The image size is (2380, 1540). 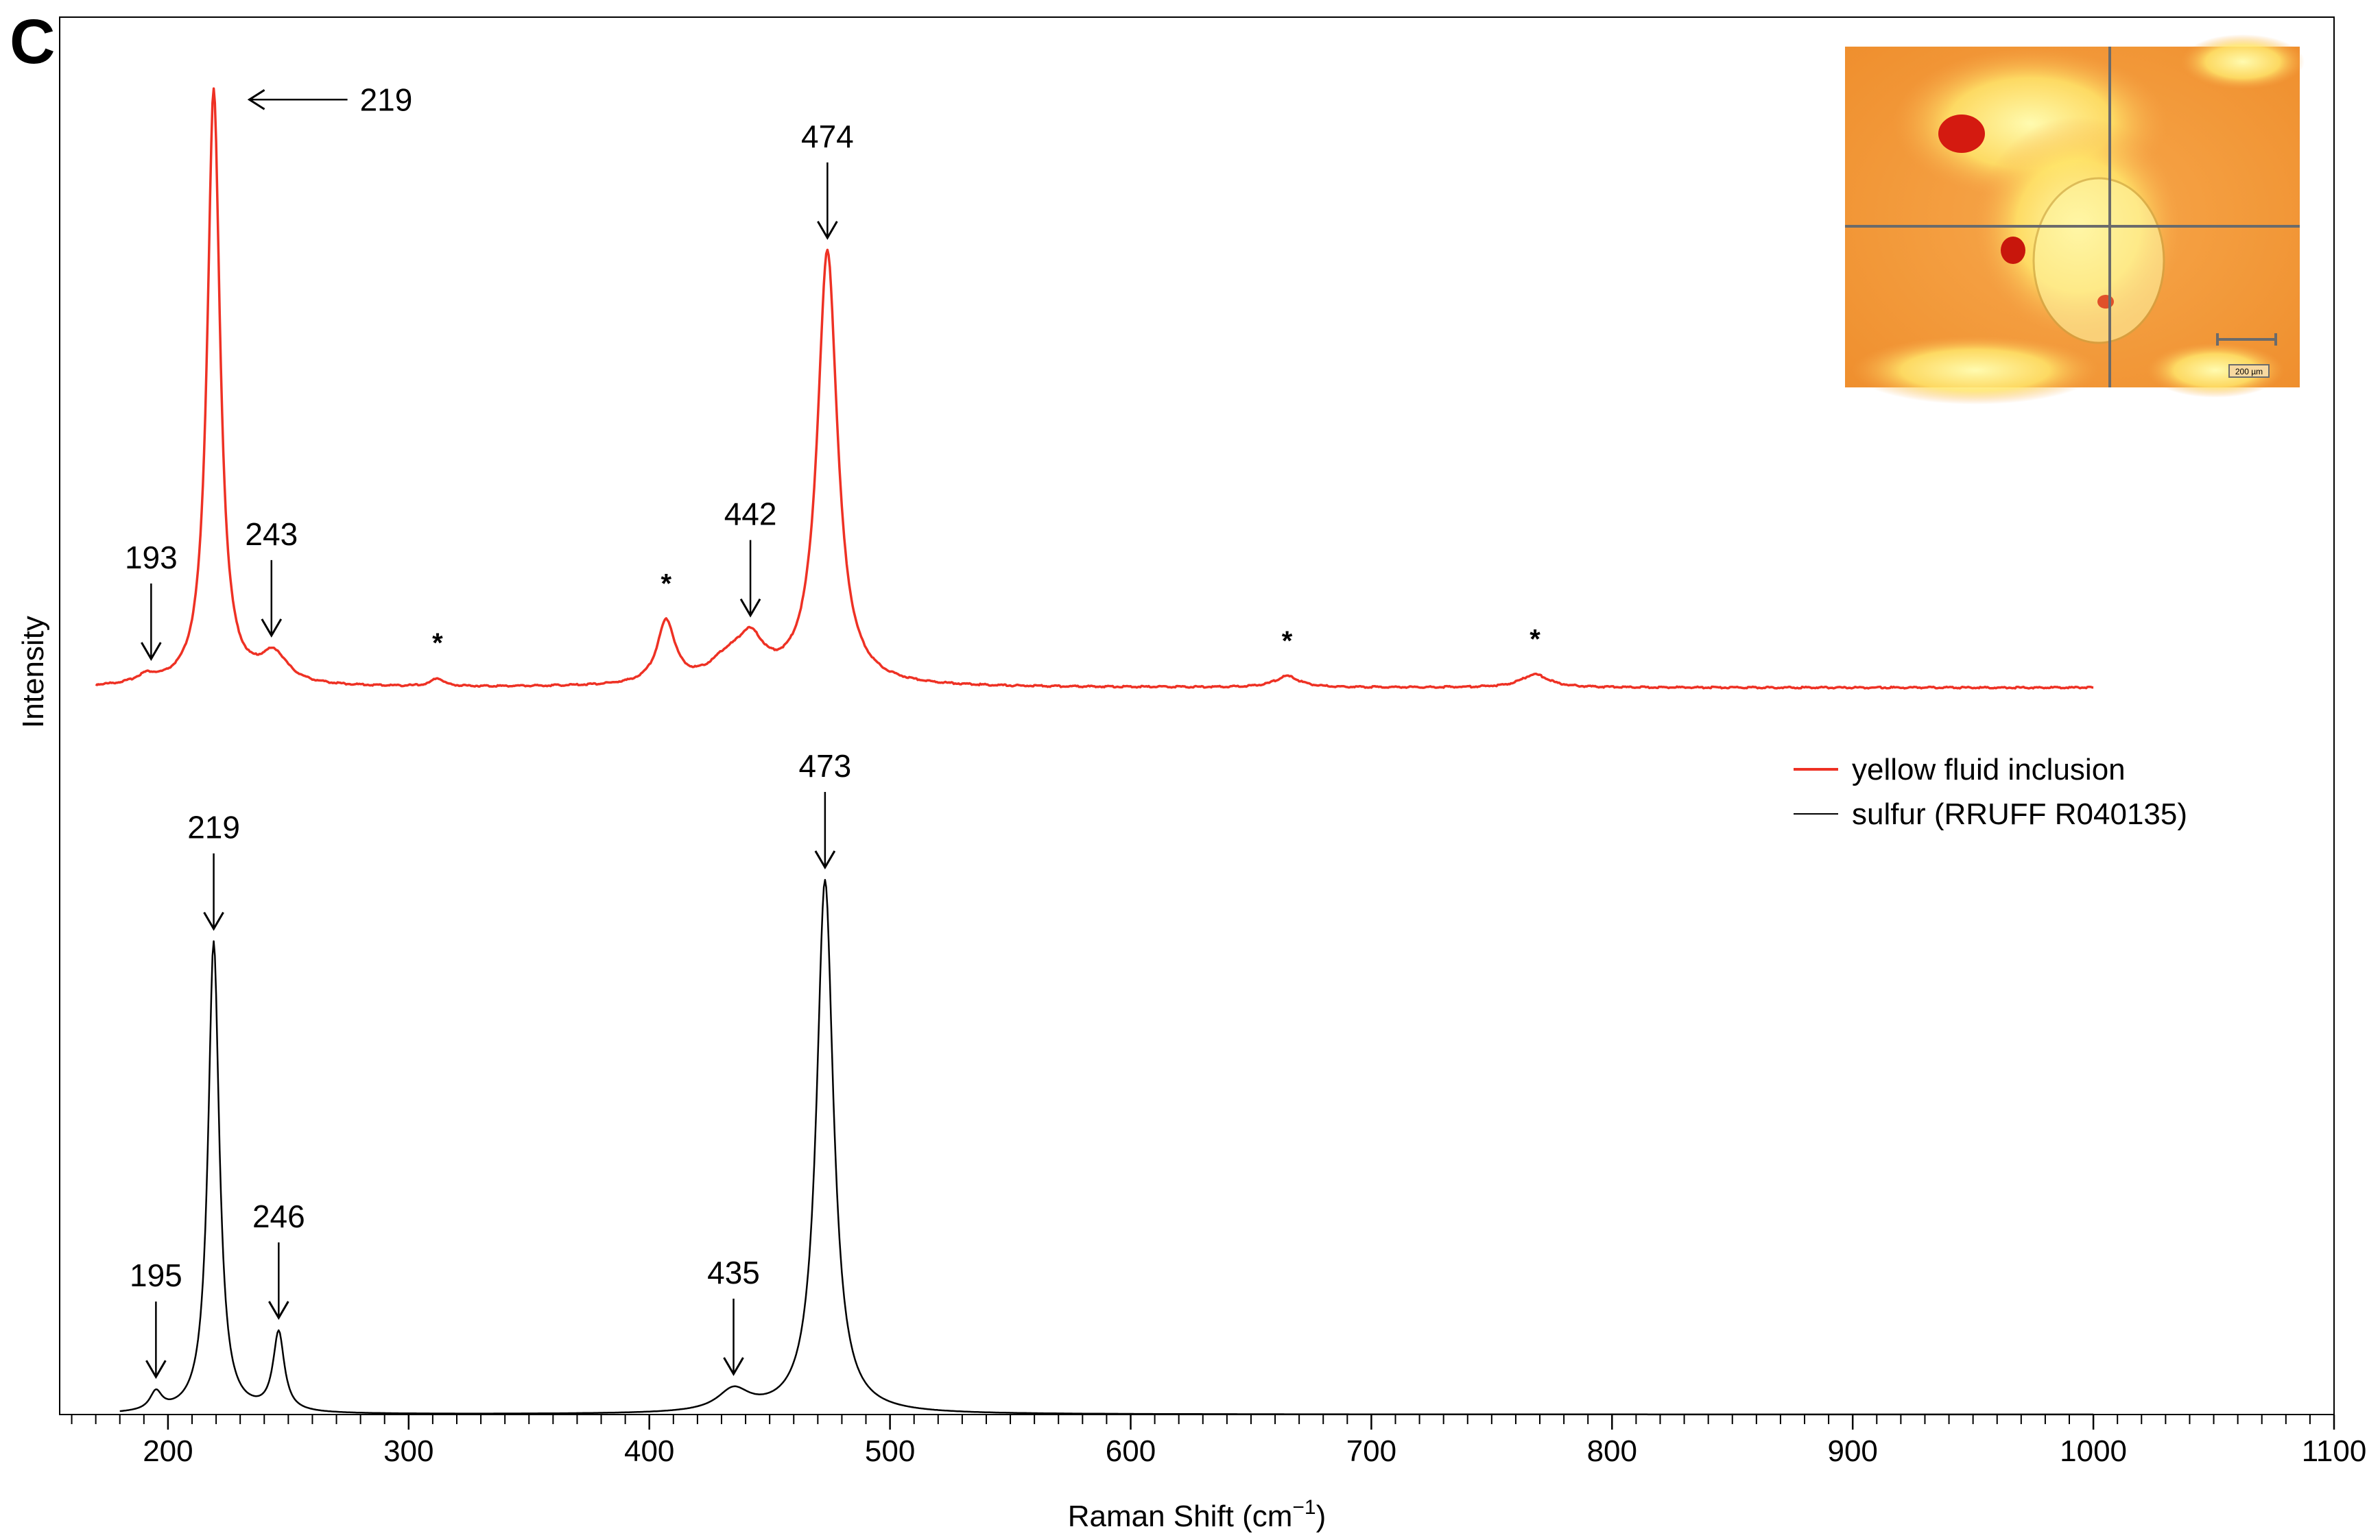 What do you see at coordinates (1197, 1515) in the screenshot?
I see `x-axis-label: Raman Shift (cm−1)` at bounding box center [1197, 1515].